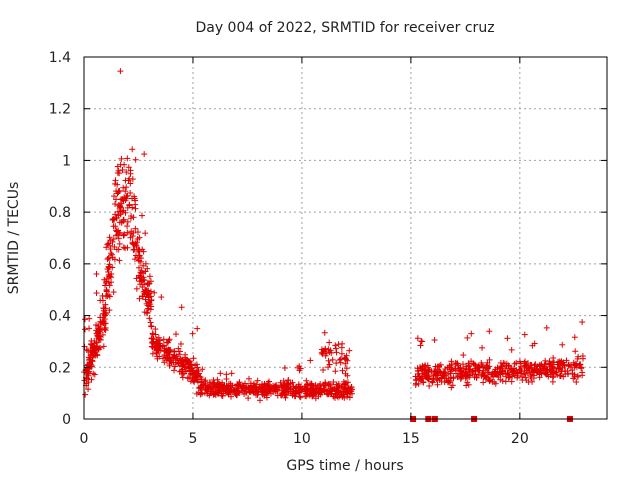 This screenshot has width=640, height=480. I want to click on x-tick-label: 20, so click(520, 439).